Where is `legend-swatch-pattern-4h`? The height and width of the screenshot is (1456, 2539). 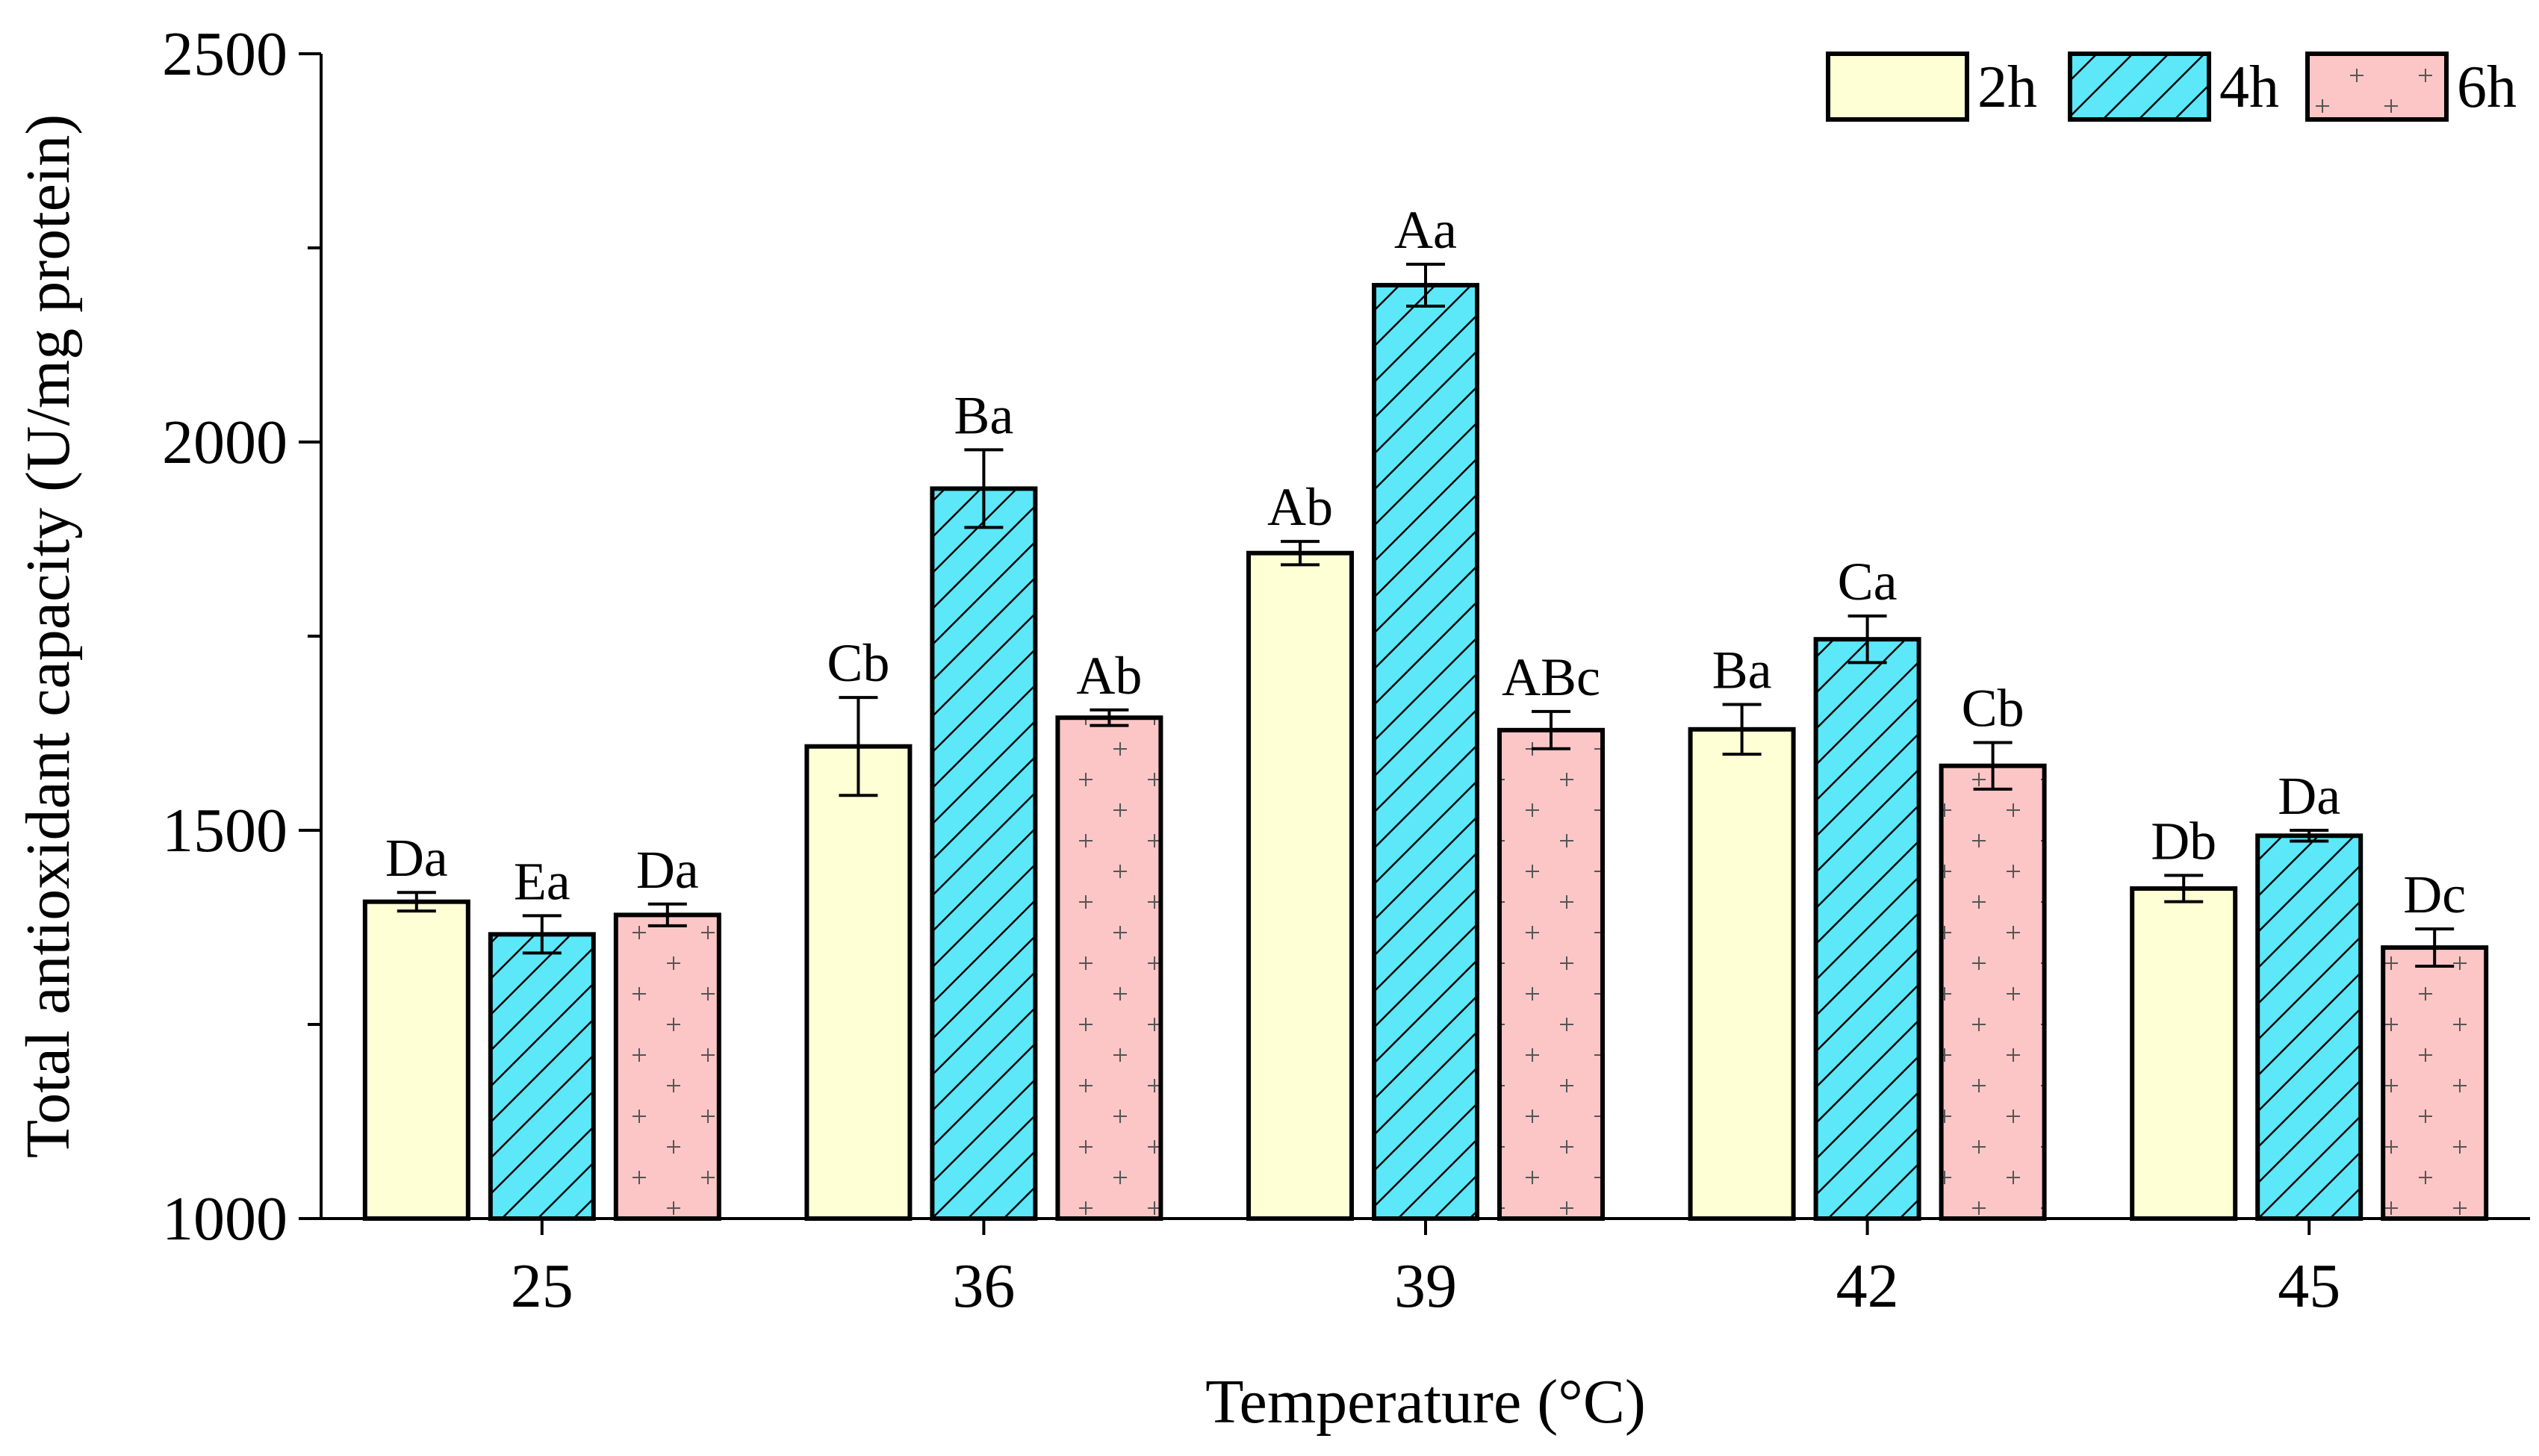 legend-swatch-pattern-4h is located at coordinates (2139, 86).